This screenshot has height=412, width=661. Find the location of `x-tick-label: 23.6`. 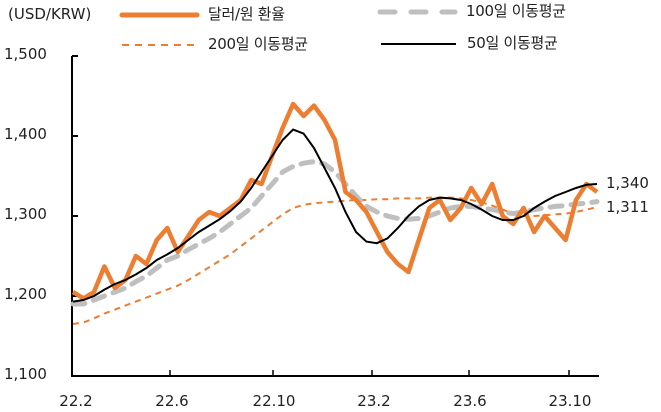

x-tick-label: 23.6 is located at coordinates (470, 401).